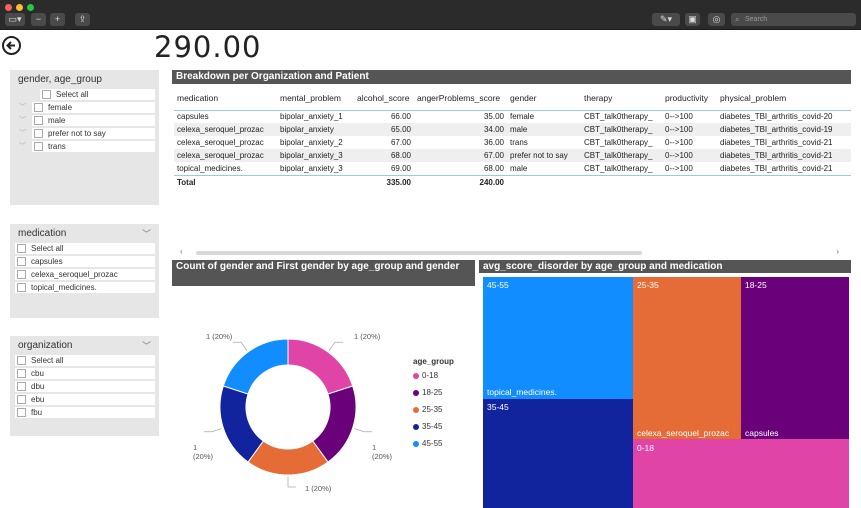 This screenshot has height=508, width=861. Describe the element at coordinates (288, 413) in the screenshot. I see `donut-chart` at that location.